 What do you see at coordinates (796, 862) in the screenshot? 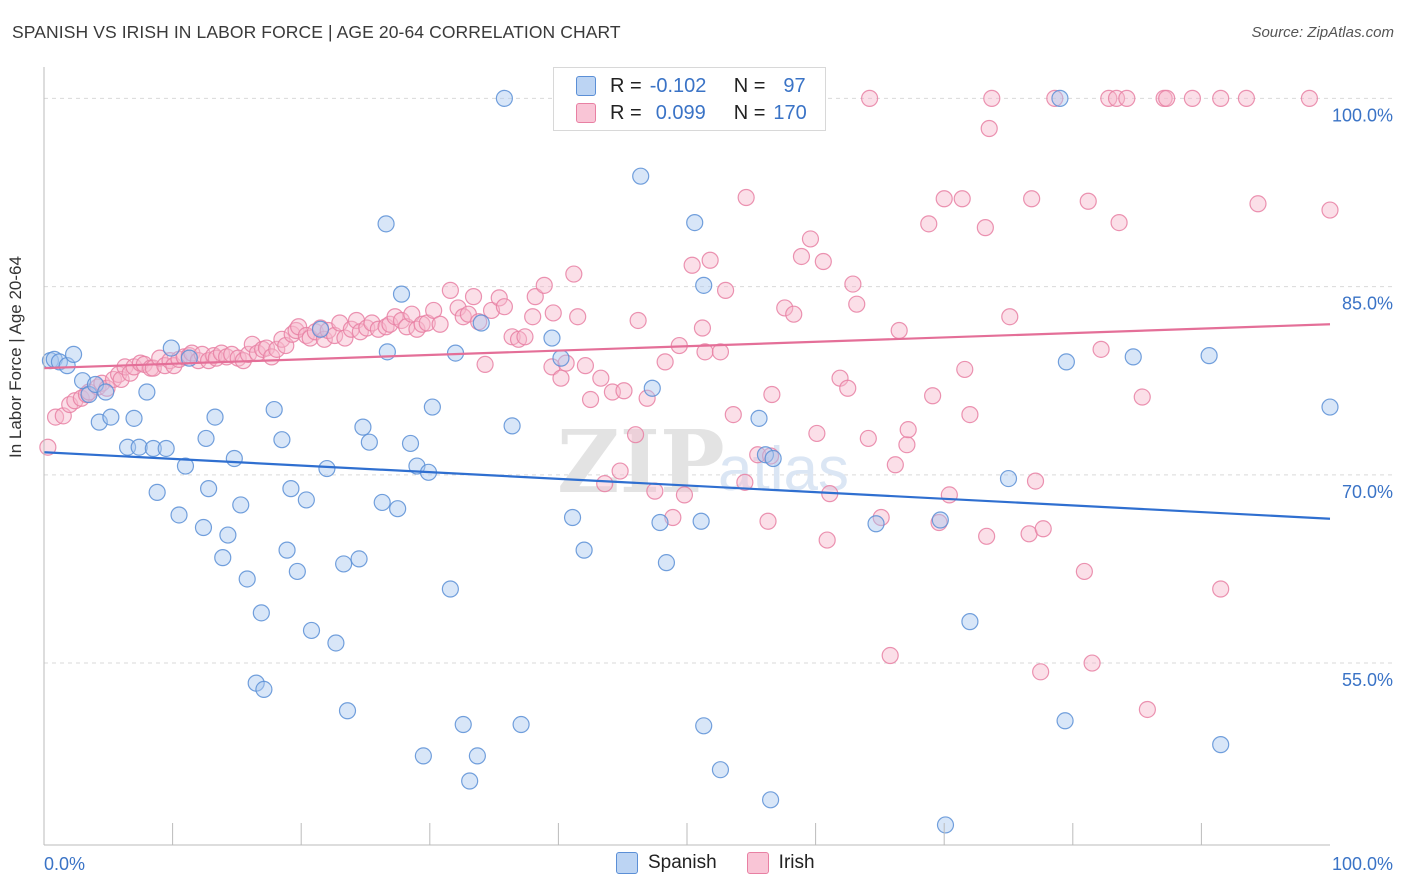
I see `legend-label-irish: Irish` at bounding box center [796, 862].